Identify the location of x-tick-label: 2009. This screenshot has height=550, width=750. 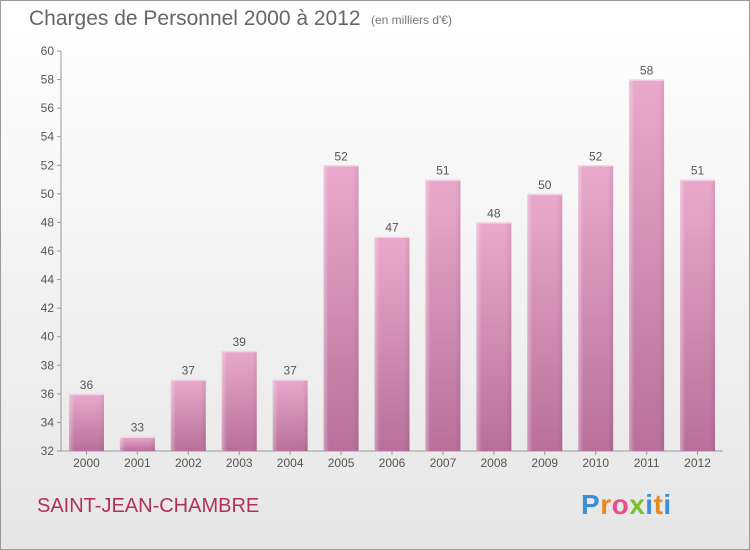
(544, 463).